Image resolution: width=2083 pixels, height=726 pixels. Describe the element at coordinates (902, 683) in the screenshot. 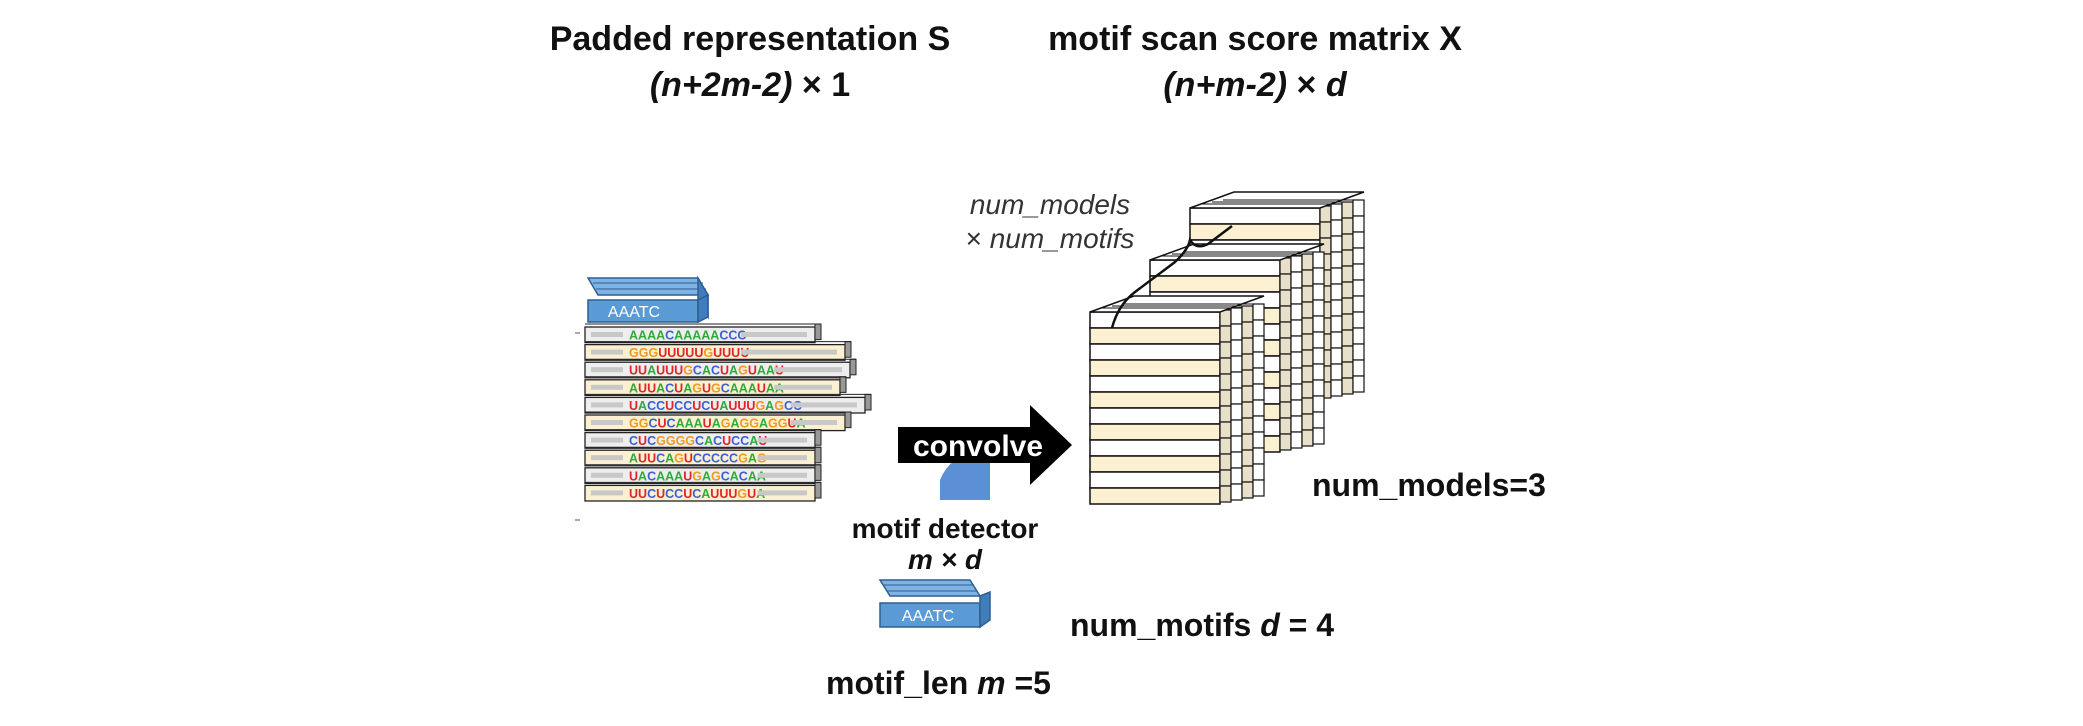

I see `motif-len-prefix: motif_len` at that location.